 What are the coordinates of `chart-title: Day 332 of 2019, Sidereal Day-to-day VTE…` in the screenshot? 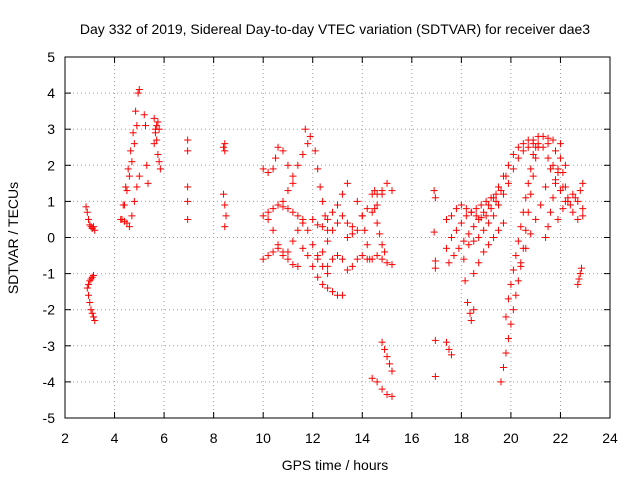 It's located at (335, 29).